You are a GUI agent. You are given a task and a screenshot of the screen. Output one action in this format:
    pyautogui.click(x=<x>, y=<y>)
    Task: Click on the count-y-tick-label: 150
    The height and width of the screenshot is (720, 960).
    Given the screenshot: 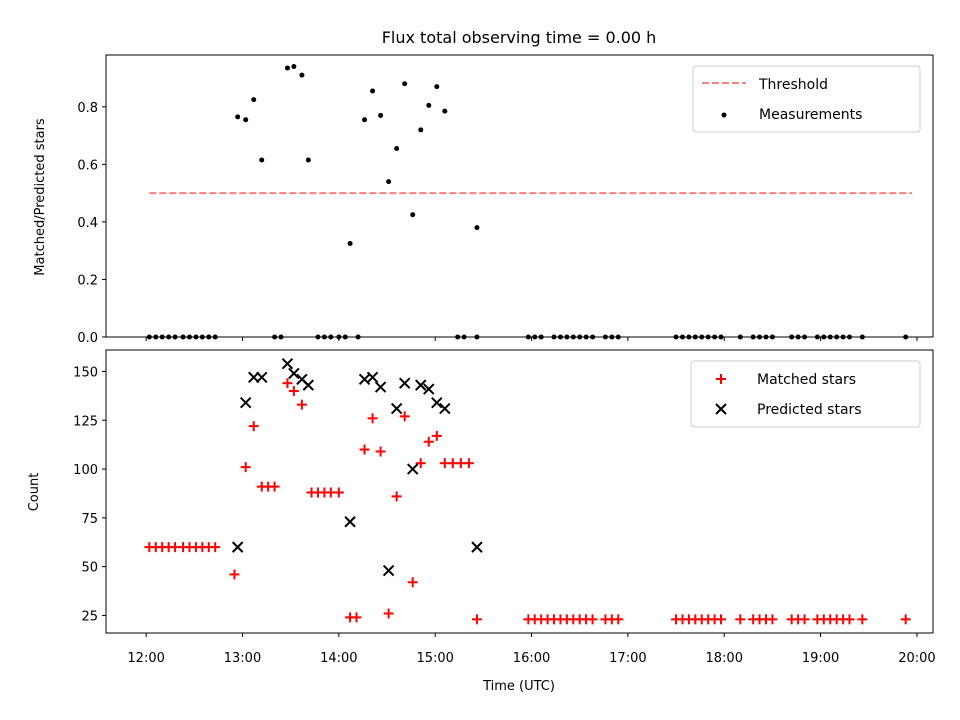 What is the action you would take?
    pyautogui.click(x=85, y=372)
    